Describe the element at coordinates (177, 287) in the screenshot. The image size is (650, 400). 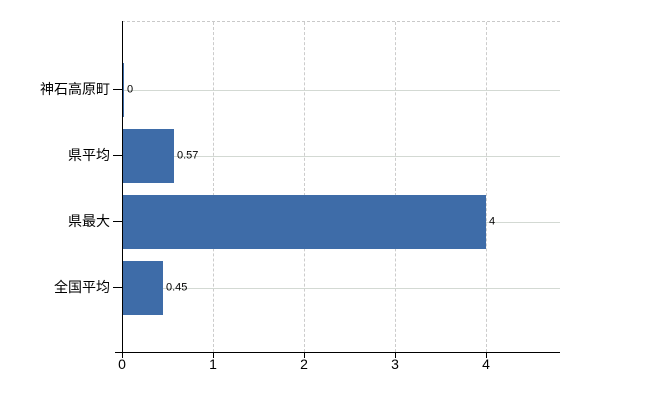
I see `value-label: 0.45` at that location.